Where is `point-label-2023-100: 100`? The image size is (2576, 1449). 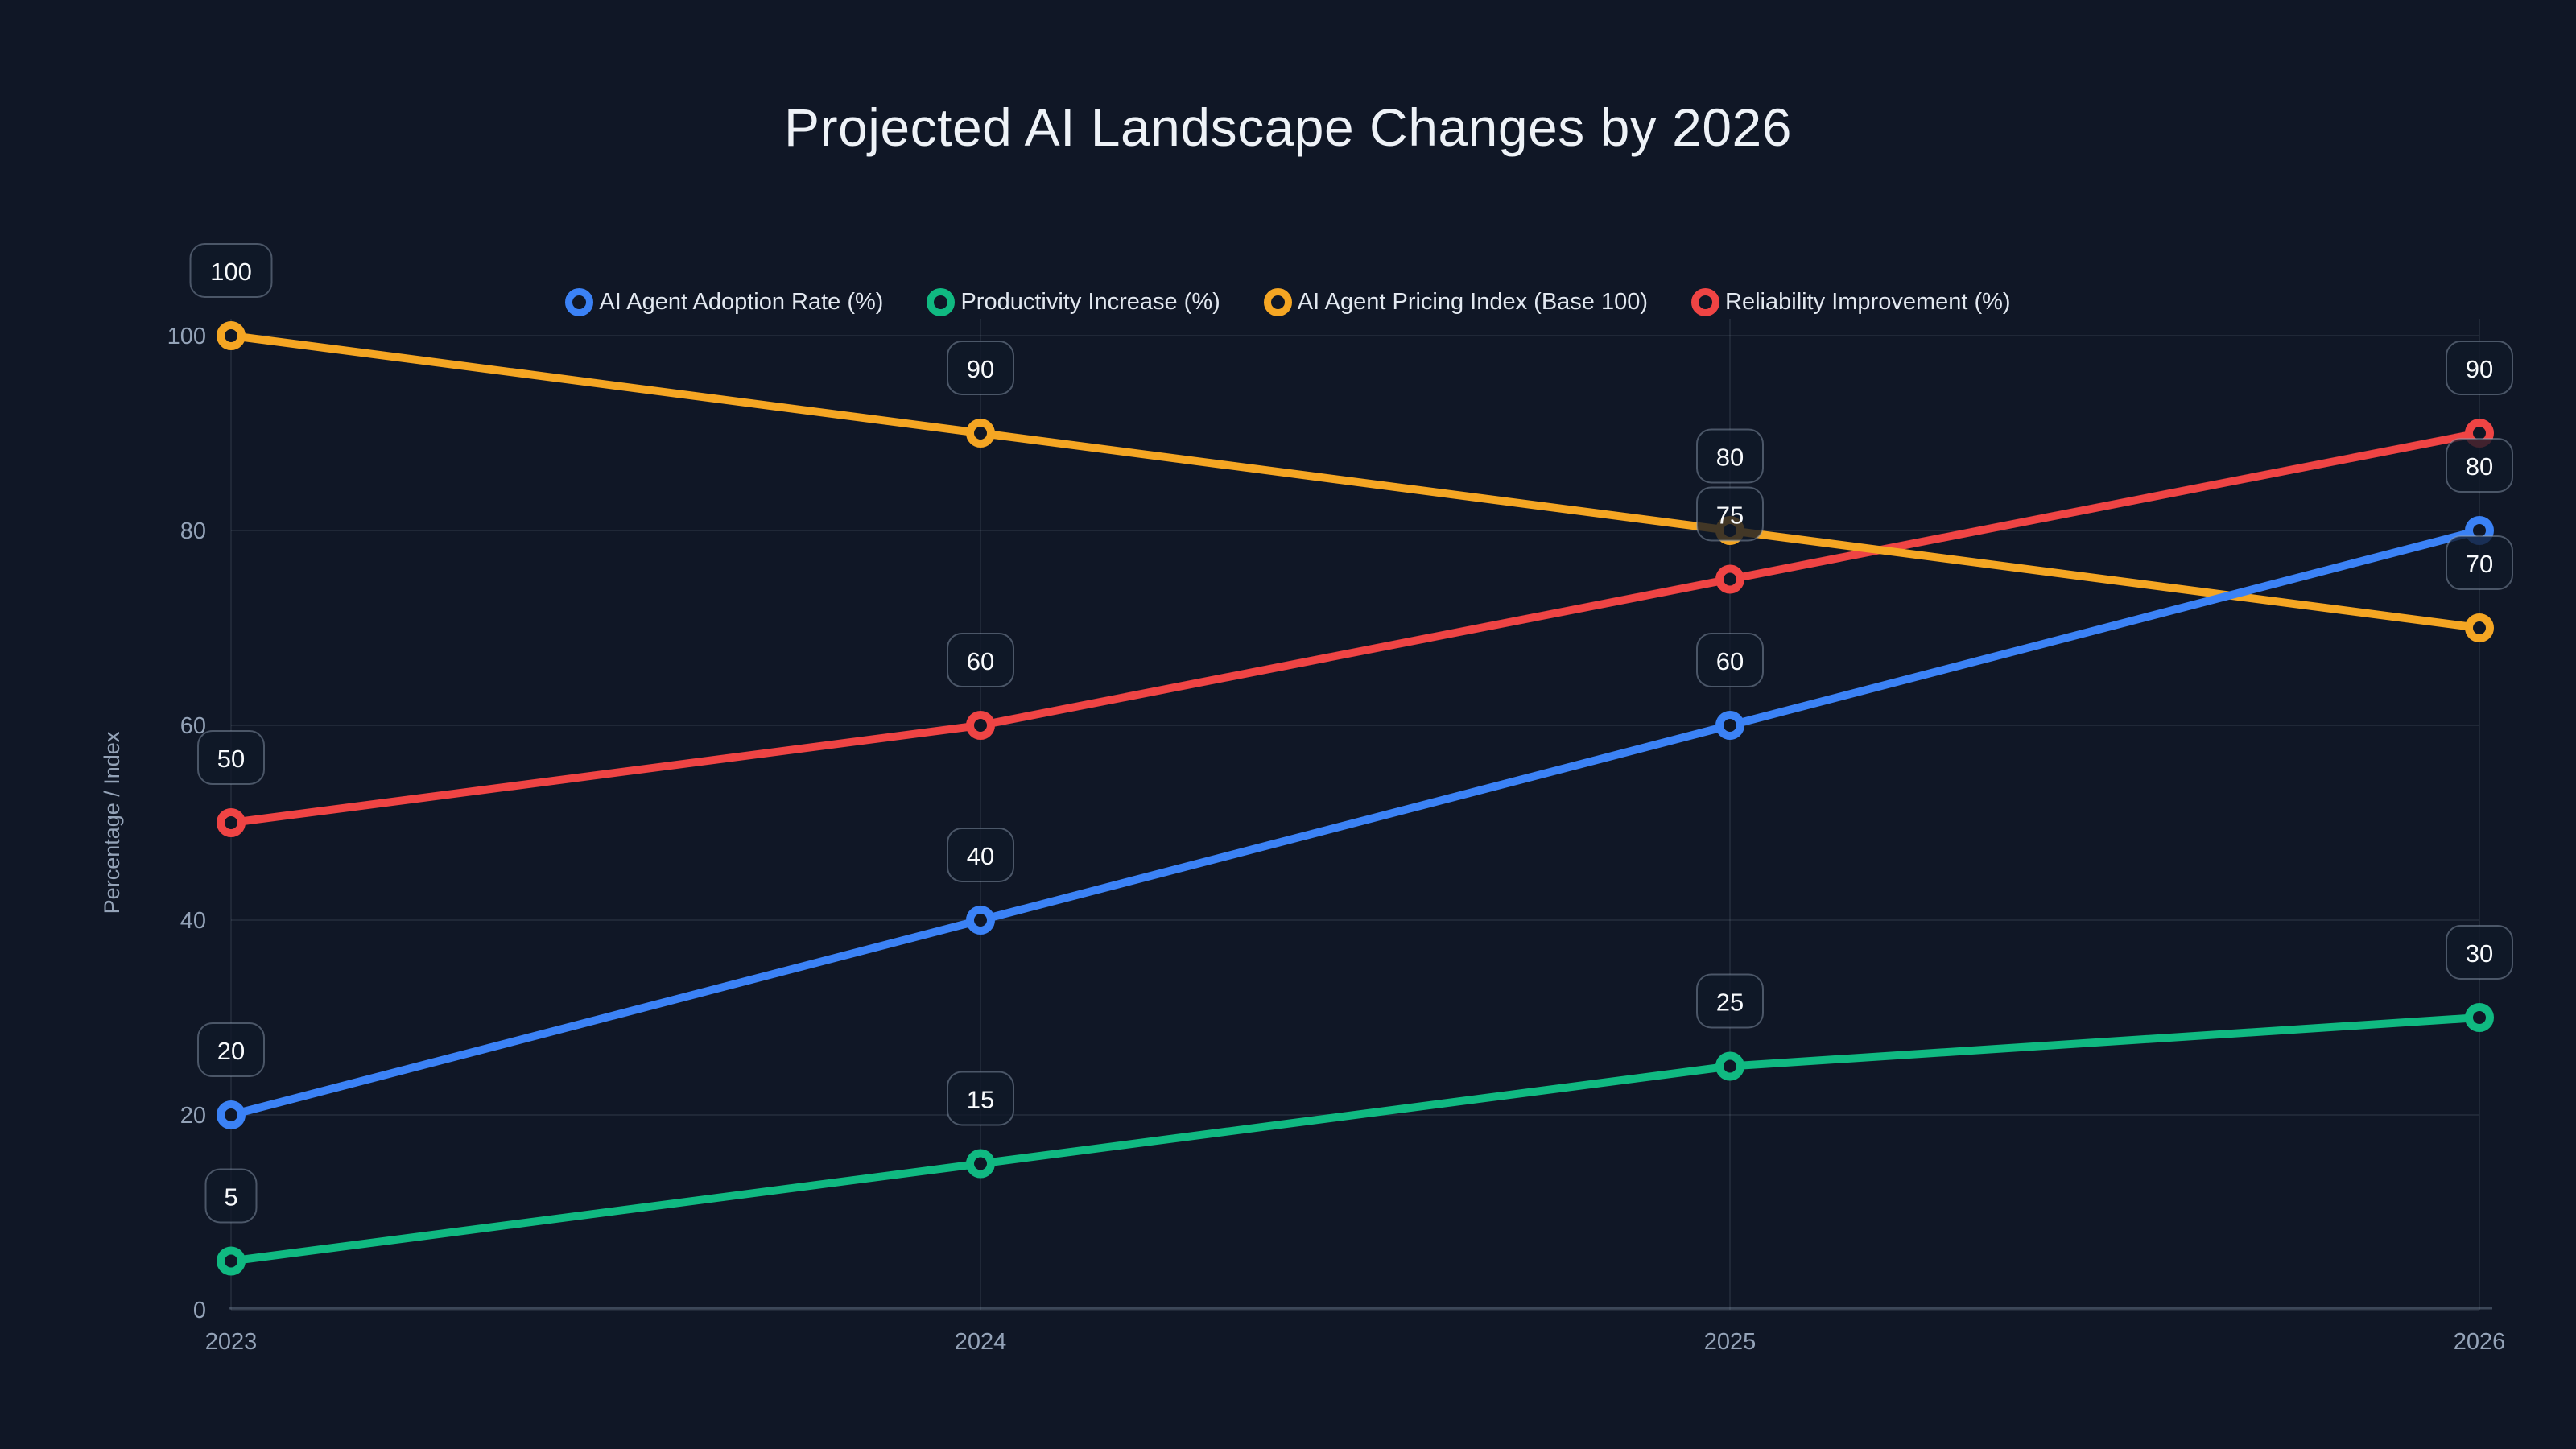 point-label-2023-100: 100 is located at coordinates (231, 272).